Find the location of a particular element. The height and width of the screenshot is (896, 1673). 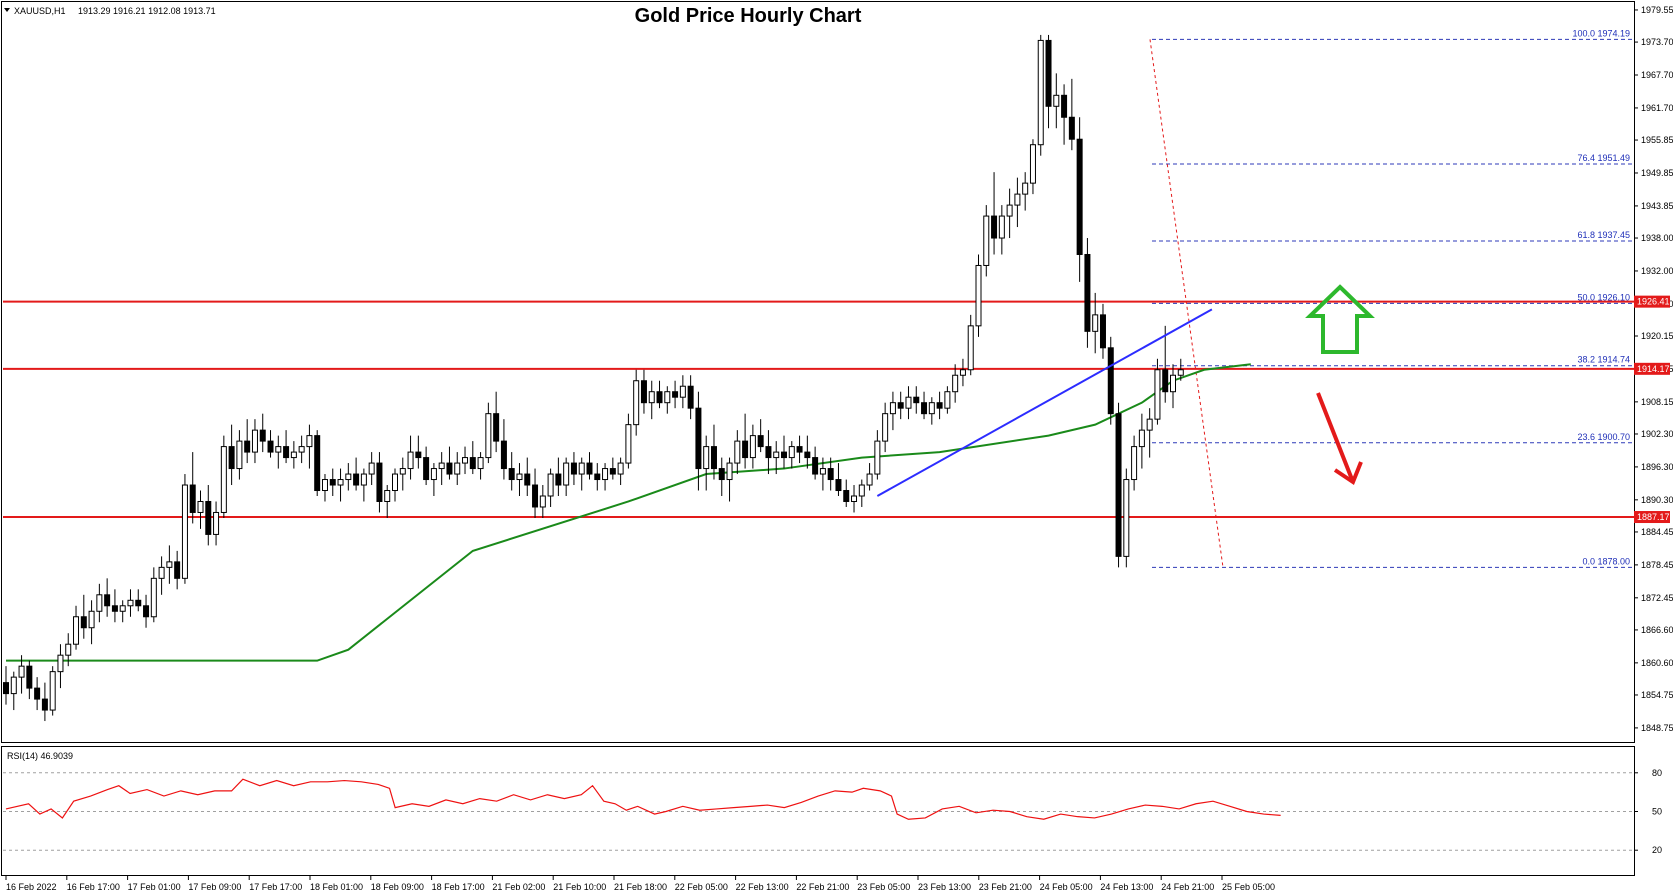

price-tick-label: 1973.70 is located at coordinates (1657, 42).